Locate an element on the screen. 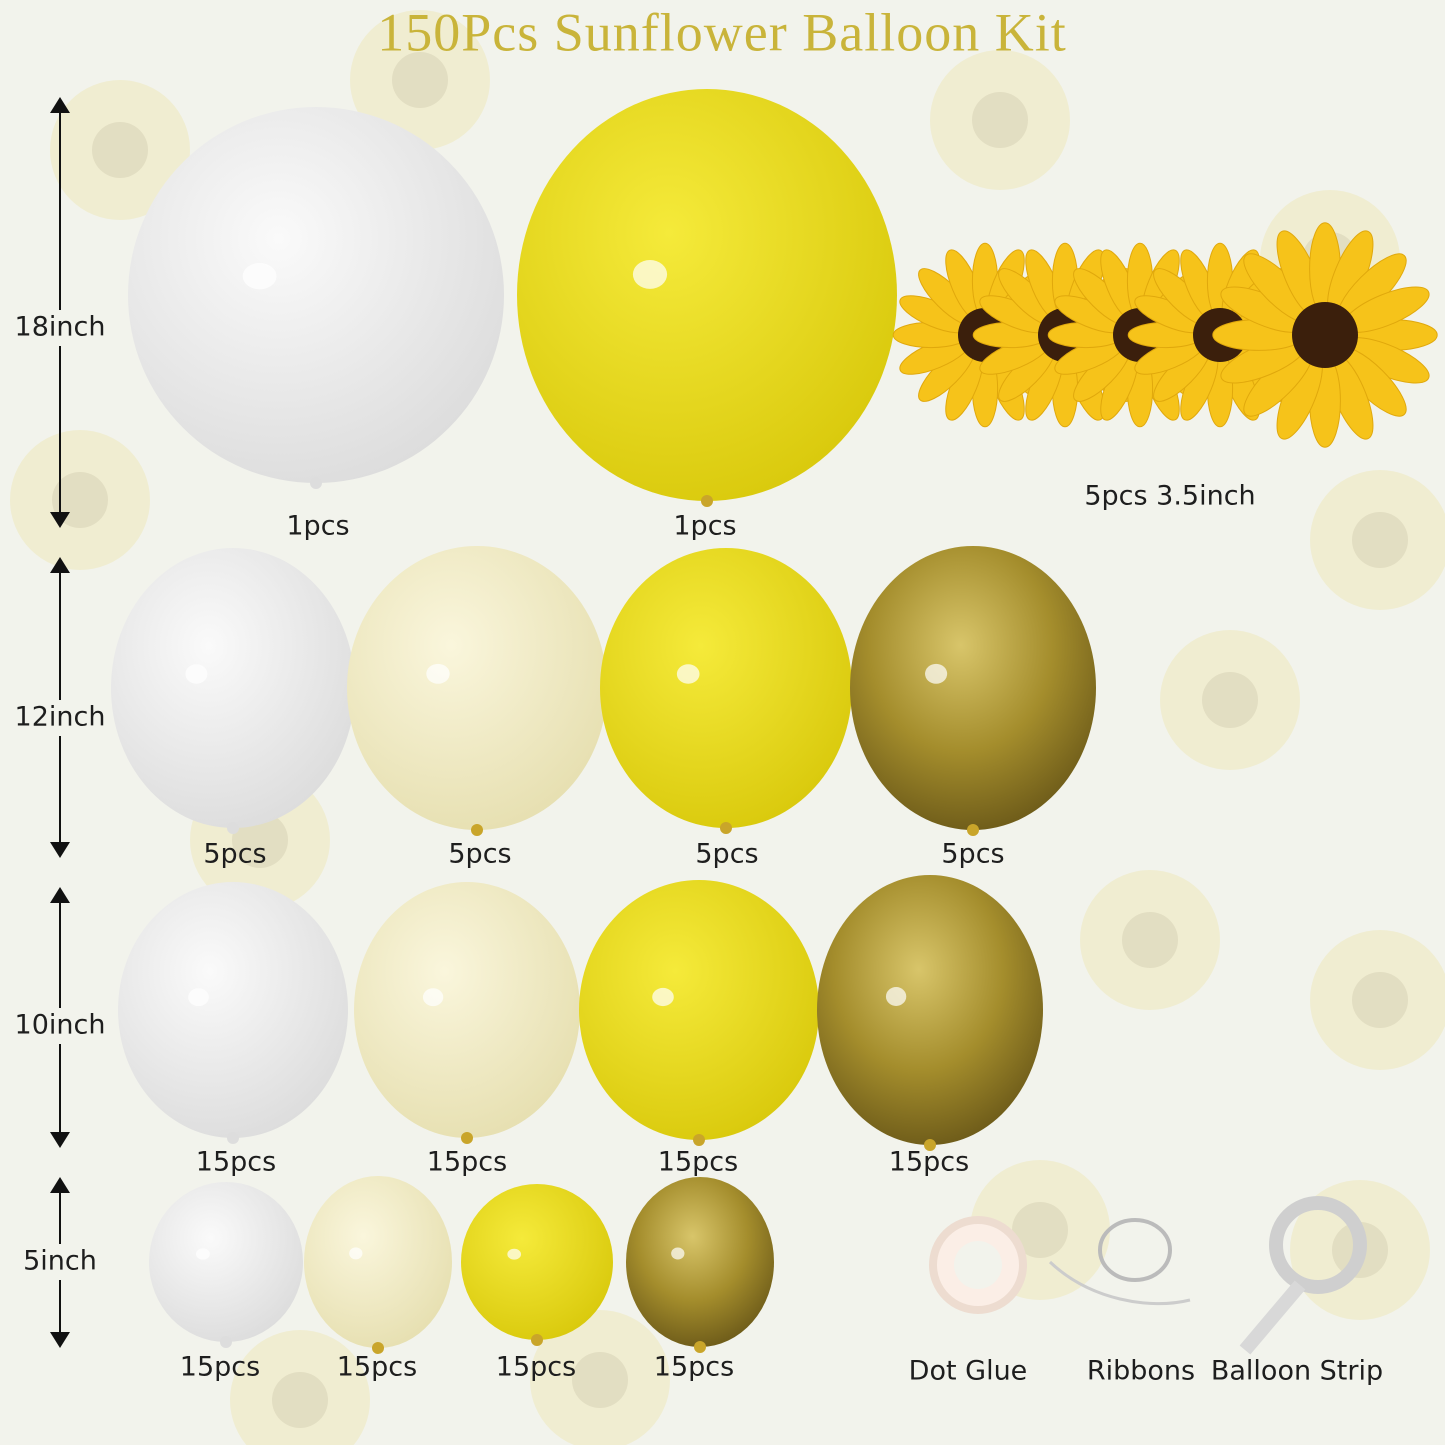 The width and height of the screenshot is (1445, 1445). sunflower-label: 5pcs 3.5inch is located at coordinates (1169, 496).